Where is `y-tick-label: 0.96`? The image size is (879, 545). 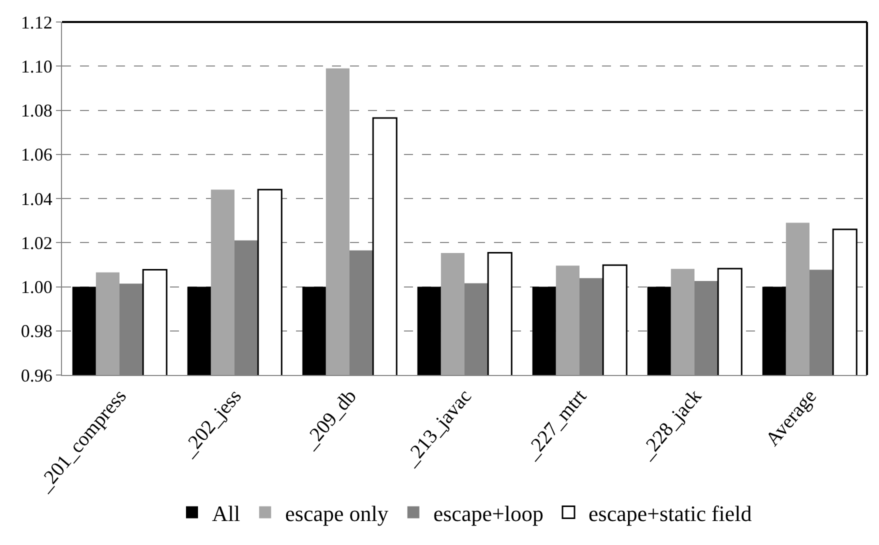 y-tick-label: 0.96 is located at coordinates (36, 375).